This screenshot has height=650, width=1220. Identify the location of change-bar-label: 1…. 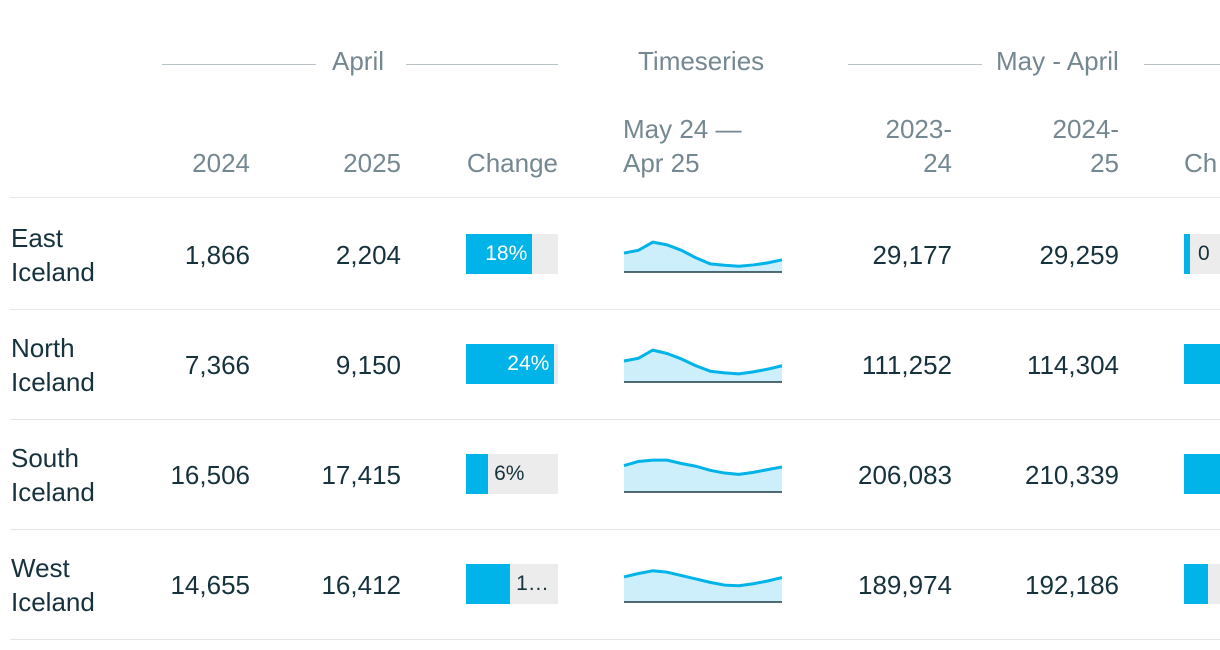
(532, 583).